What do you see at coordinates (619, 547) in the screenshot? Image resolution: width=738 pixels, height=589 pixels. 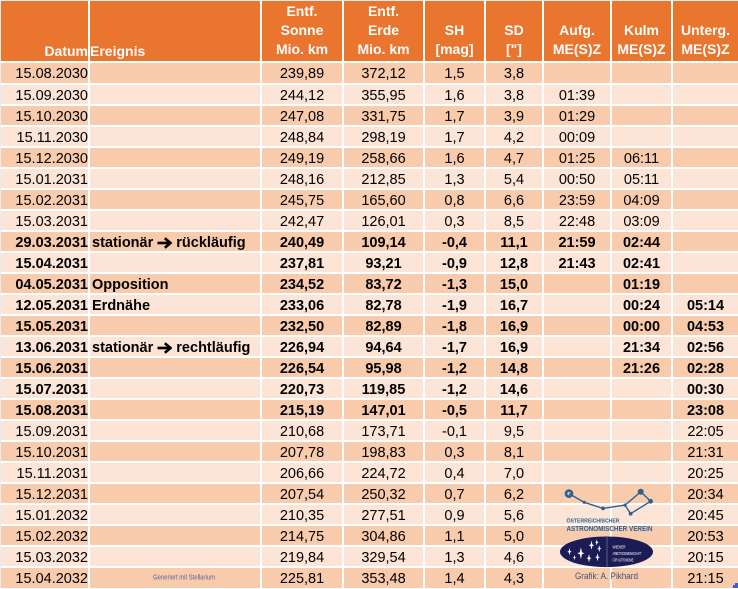 I see `svg-text: WIENER` at bounding box center [619, 547].